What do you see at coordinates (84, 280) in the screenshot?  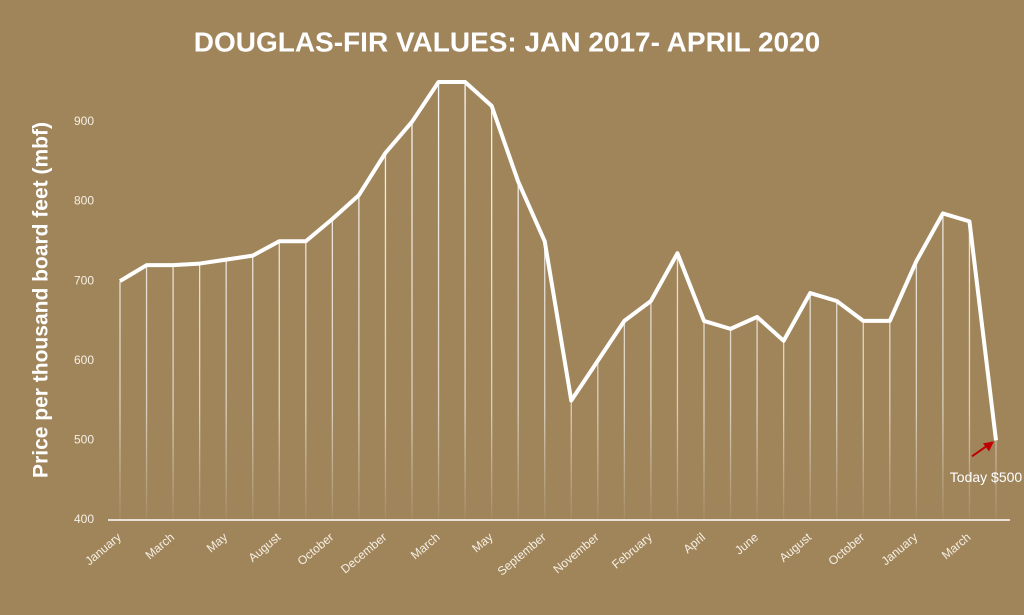 I see `y-tick-label: 700` at bounding box center [84, 280].